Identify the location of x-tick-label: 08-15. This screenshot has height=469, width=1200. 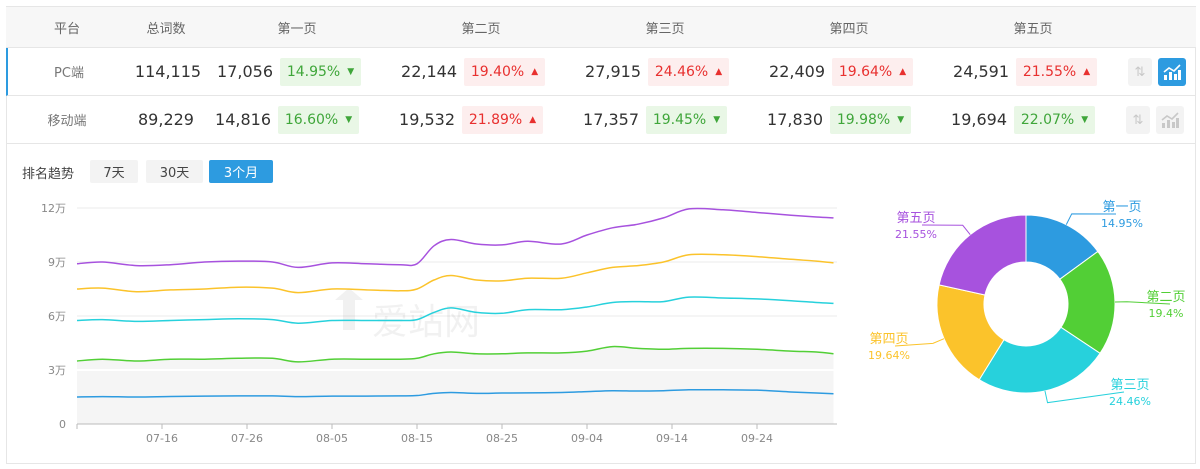
(417, 438).